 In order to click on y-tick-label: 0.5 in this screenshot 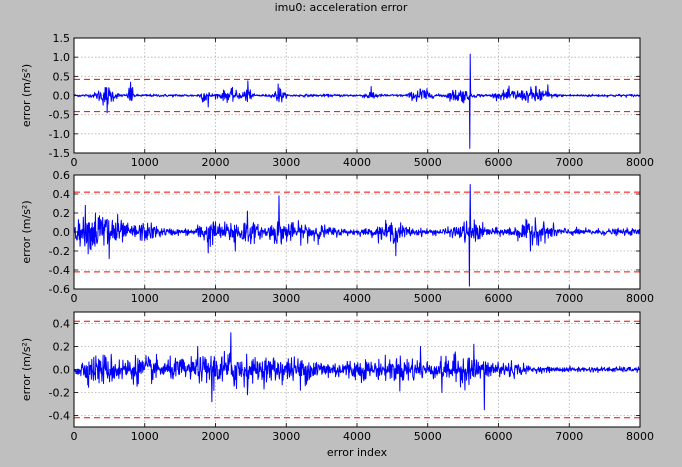, I will do `click(62, 76)`.